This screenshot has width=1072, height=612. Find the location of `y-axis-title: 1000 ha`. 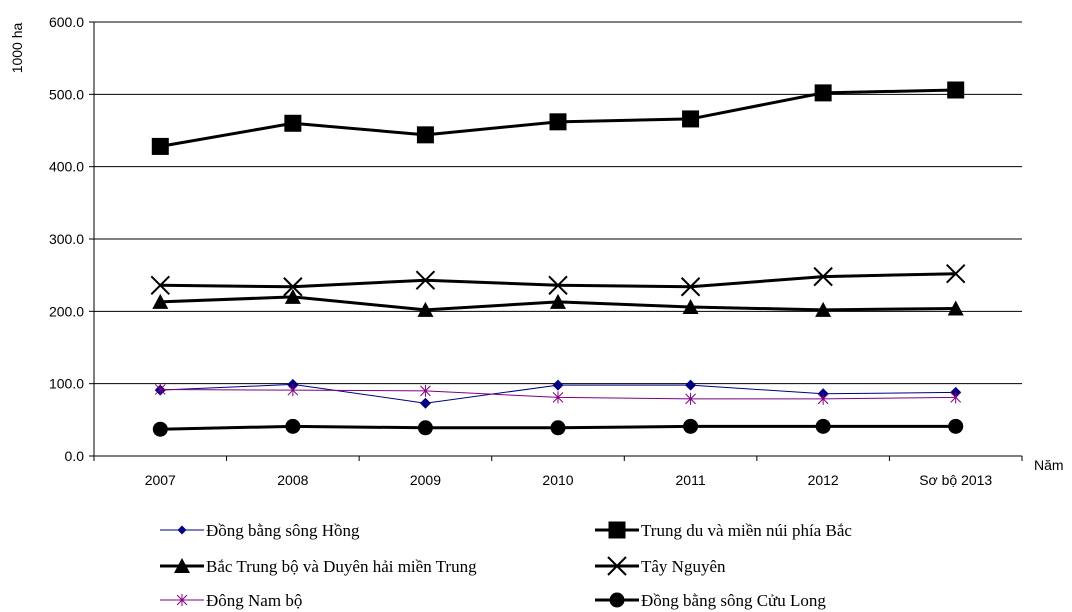

y-axis-title: 1000 ha is located at coordinates (17, 47).